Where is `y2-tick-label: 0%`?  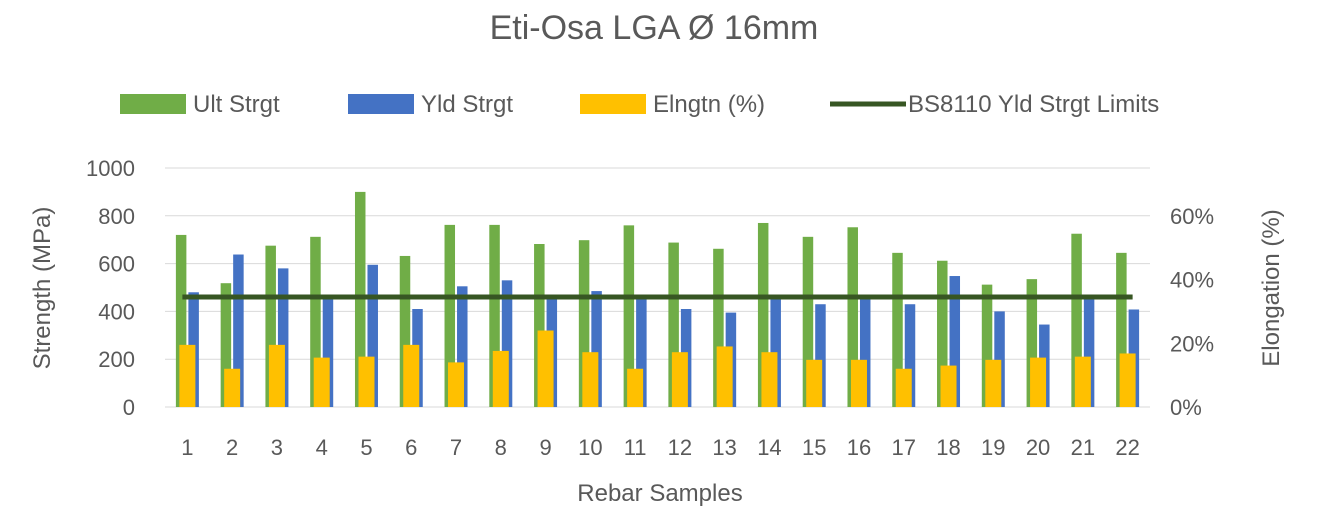 y2-tick-label: 0% is located at coordinates (1186, 407).